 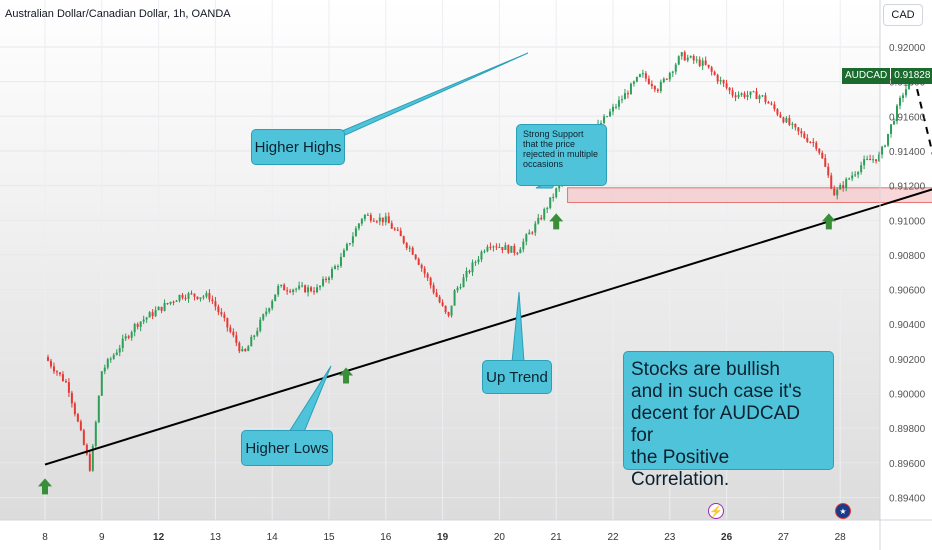 What do you see at coordinates (716, 391) in the screenshot?
I see `stocks-line-2: and in such case it's` at bounding box center [716, 391].